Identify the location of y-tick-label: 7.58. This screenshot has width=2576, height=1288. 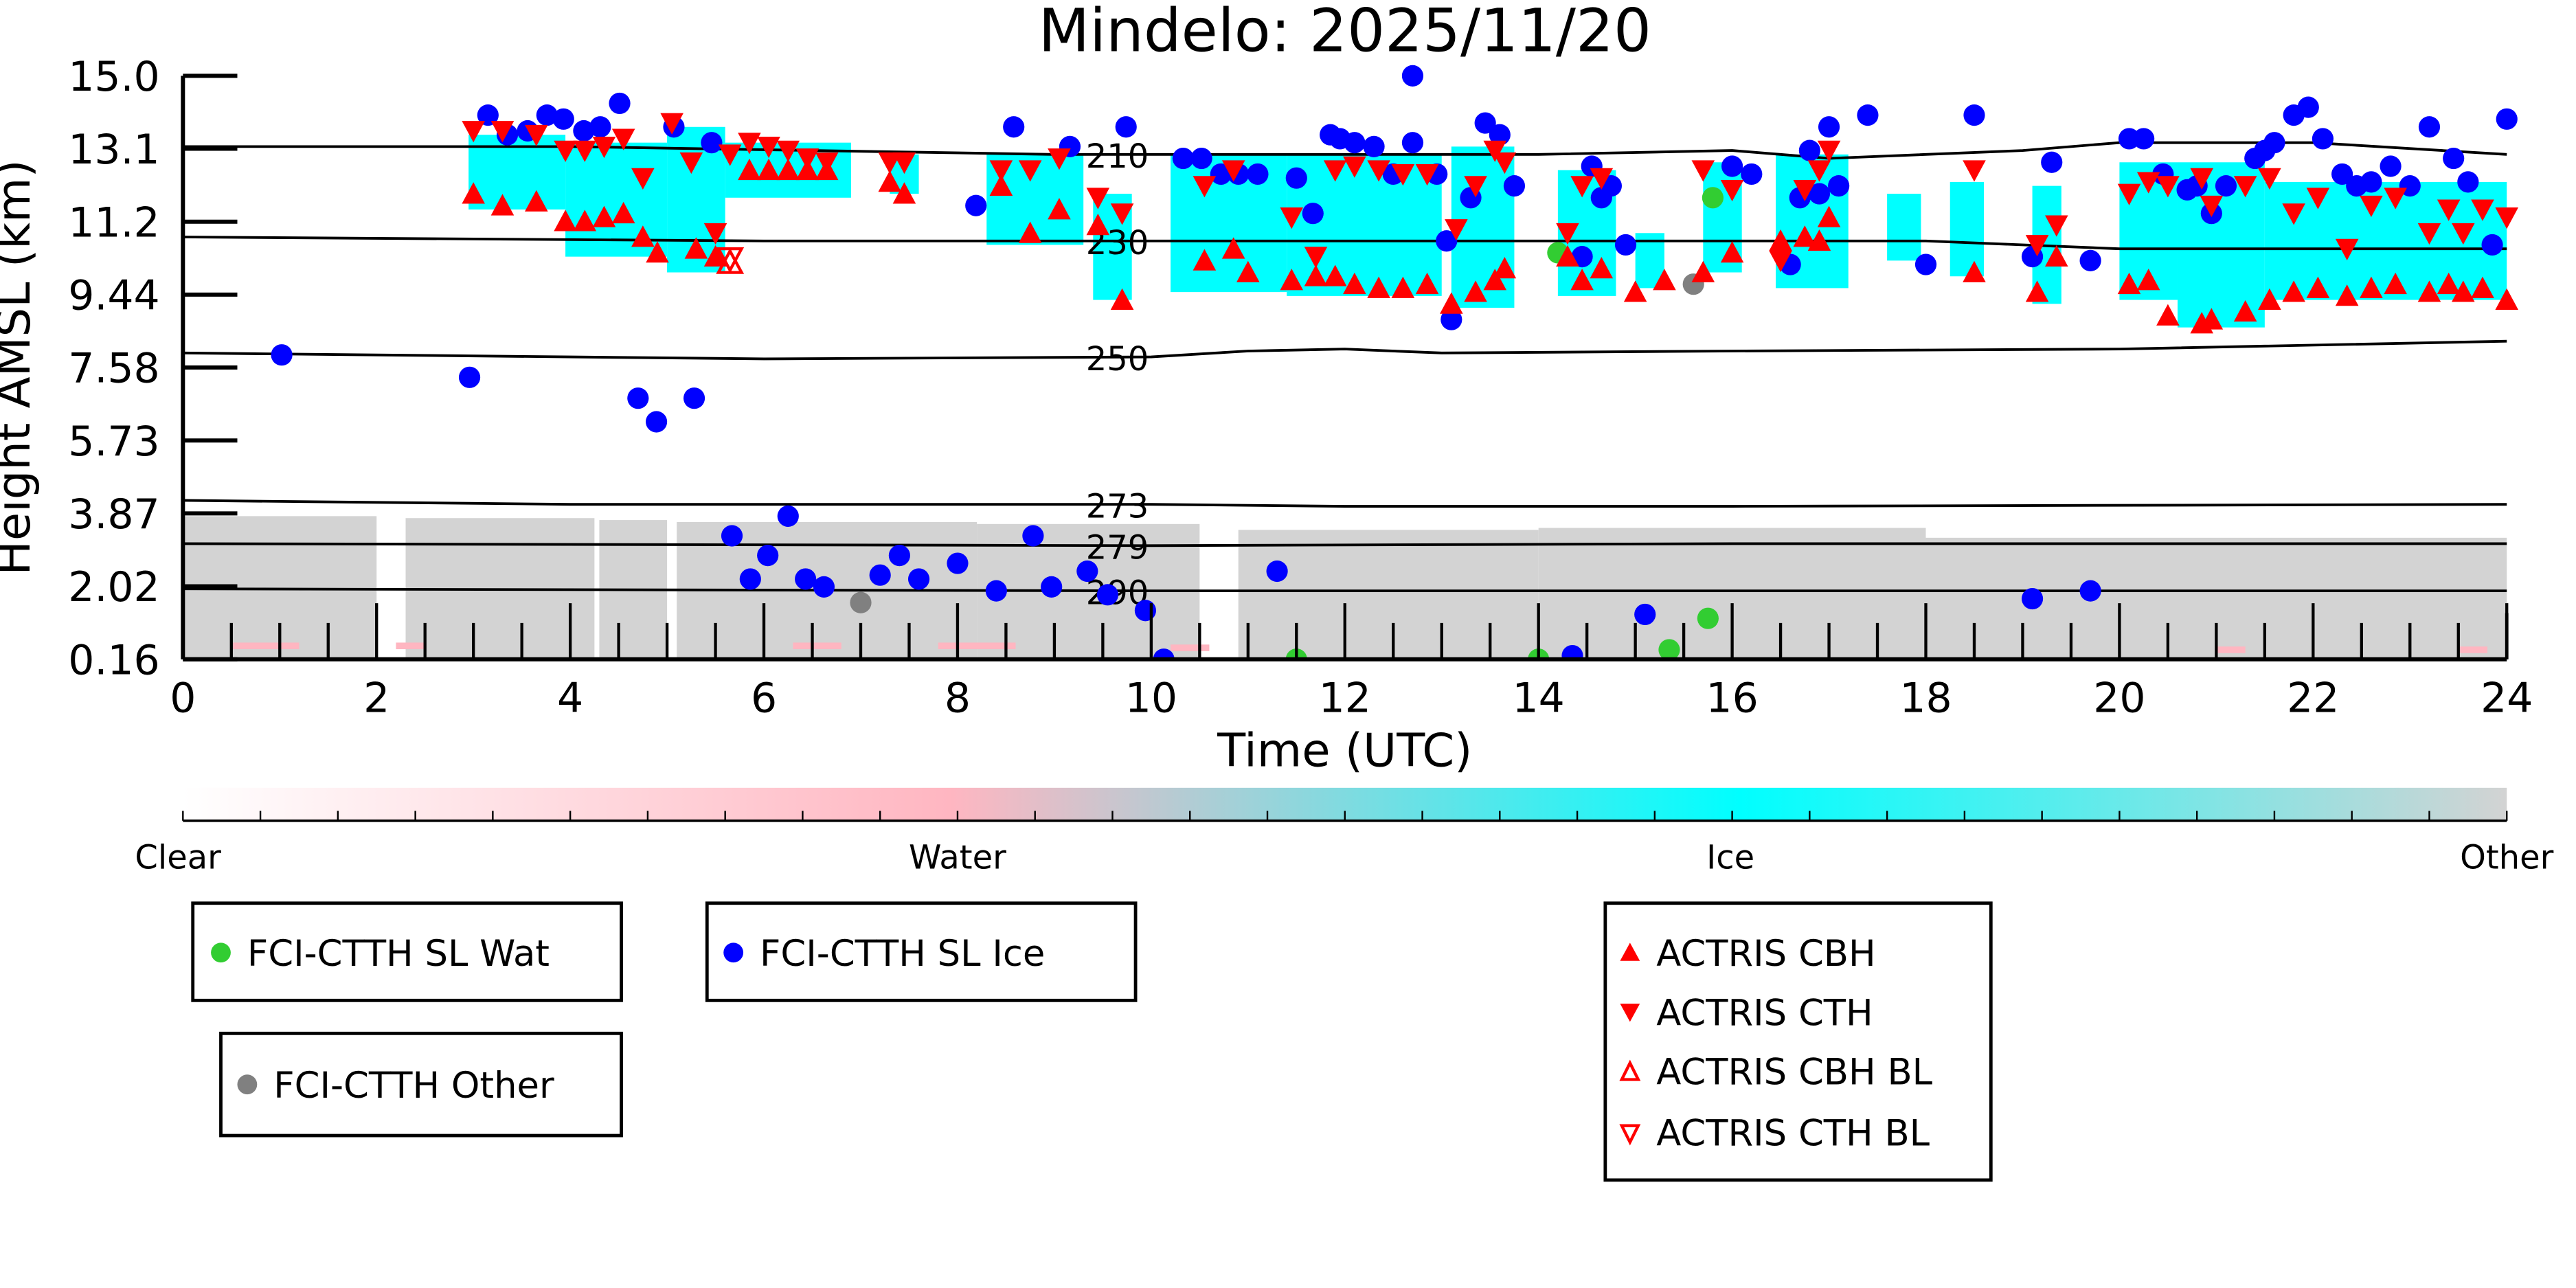
(114, 369).